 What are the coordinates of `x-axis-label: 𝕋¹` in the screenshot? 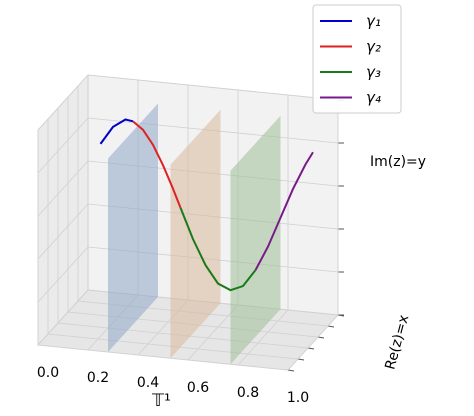 It's located at (161, 401).